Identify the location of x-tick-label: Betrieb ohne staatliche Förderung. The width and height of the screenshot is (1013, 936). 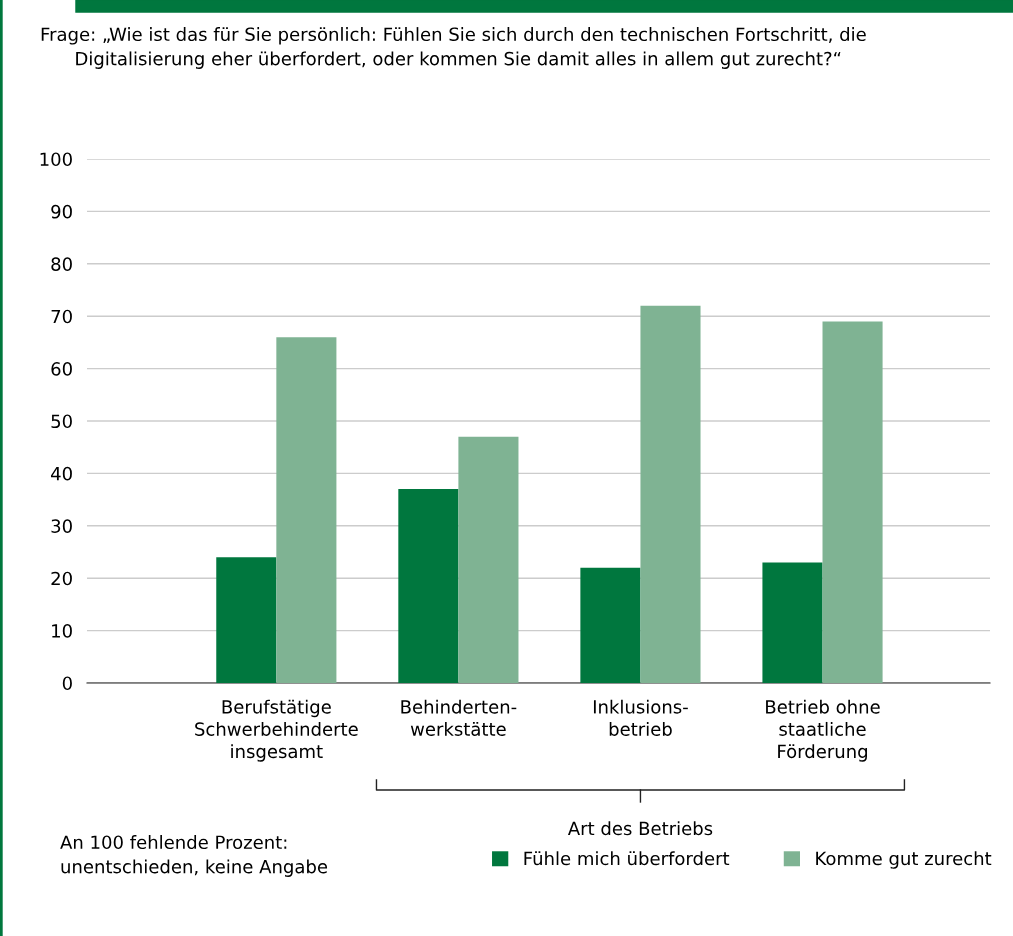
(823, 730).